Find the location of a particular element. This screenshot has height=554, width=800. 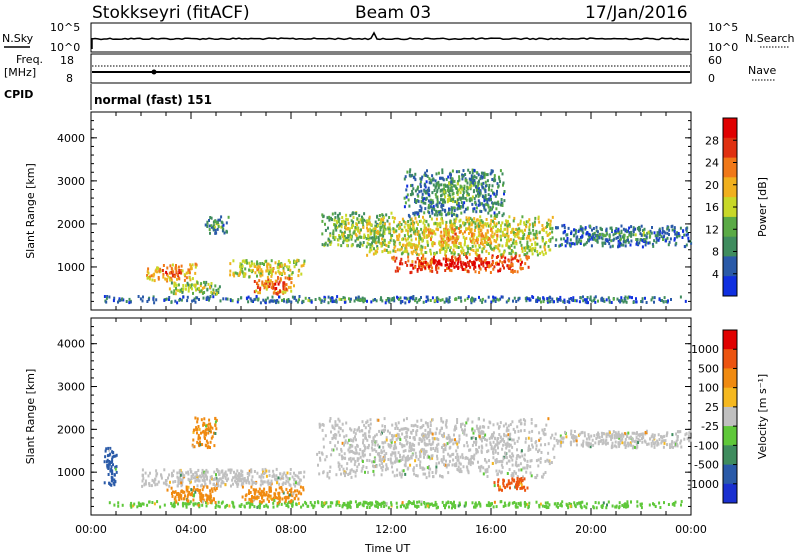

colorbar-tick-label: 500 is located at coordinates (708, 368).